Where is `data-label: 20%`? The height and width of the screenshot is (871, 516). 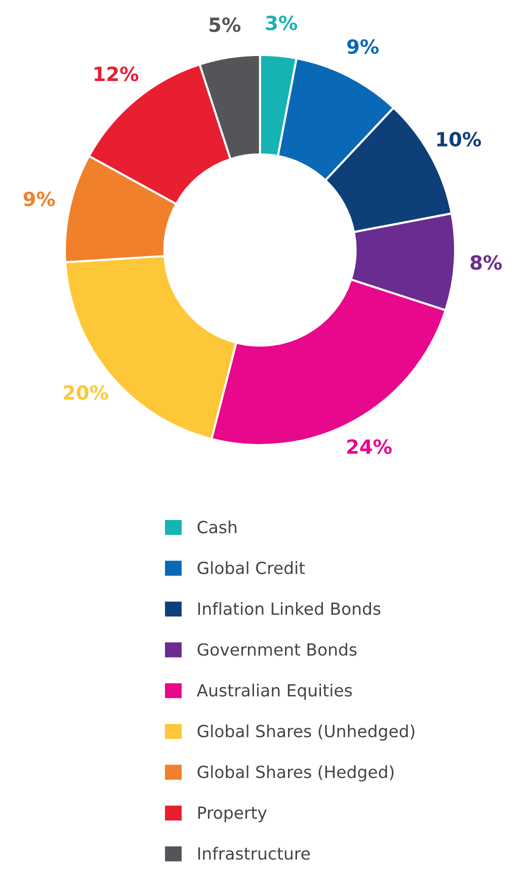
data-label: 20% is located at coordinates (86, 392).